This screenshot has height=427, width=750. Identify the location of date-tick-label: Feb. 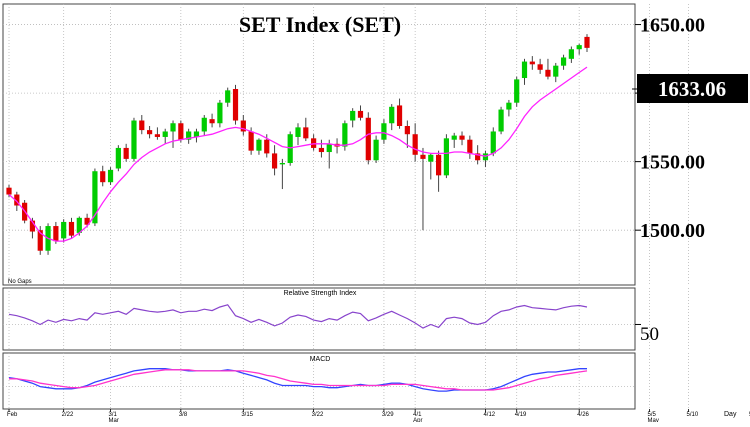
(12, 415).